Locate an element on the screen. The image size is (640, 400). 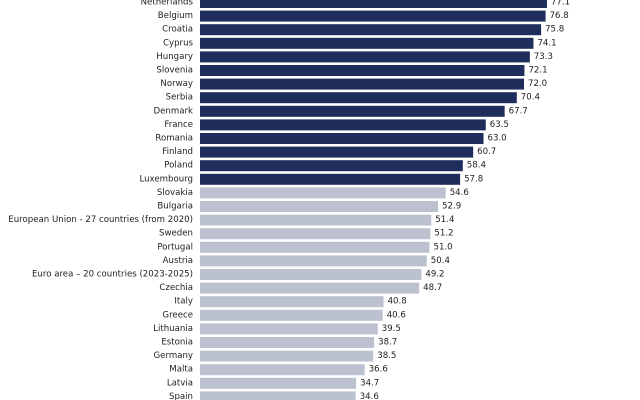
bar-european-union-27-countries-from-2020 is located at coordinates (316, 220).